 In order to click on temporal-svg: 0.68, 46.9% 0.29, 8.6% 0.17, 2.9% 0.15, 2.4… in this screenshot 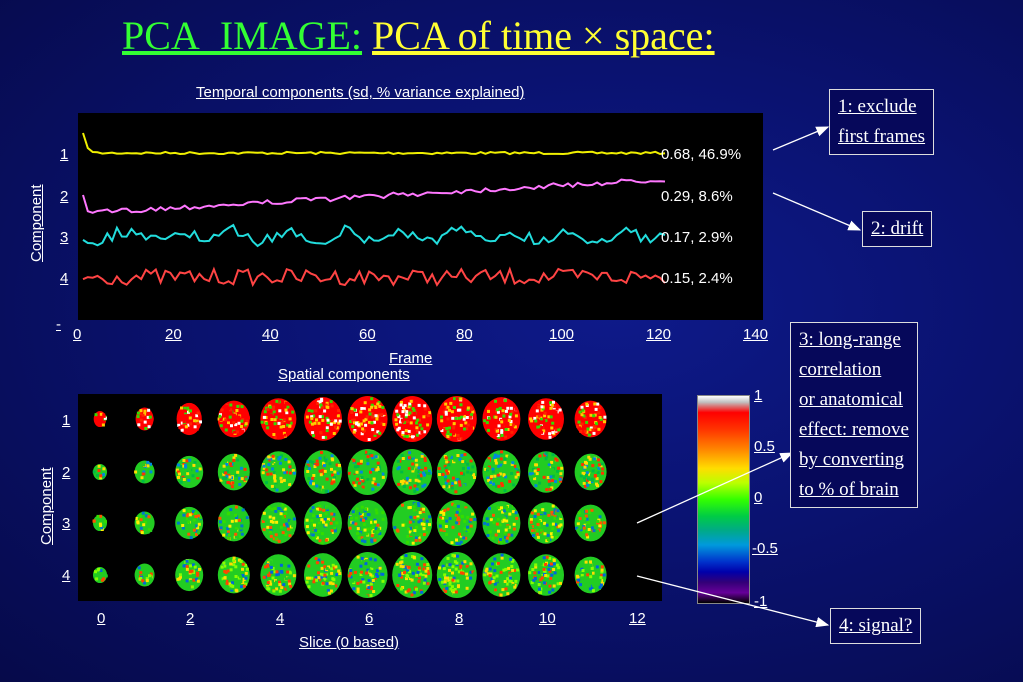, I will do `click(411, 210)`.